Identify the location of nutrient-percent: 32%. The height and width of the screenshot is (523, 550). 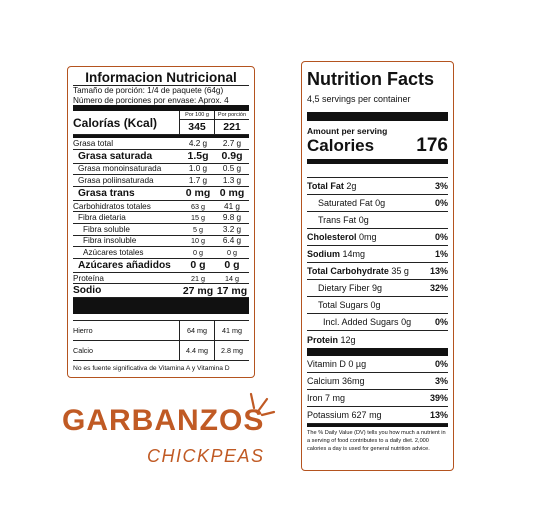
(438, 288).